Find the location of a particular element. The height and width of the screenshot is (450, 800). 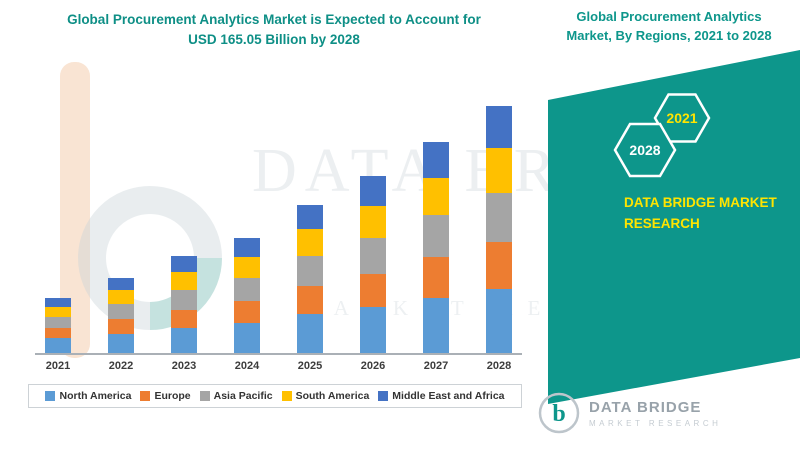

bar-segment-2026-middle-east-and-africa is located at coordinates (373, 191).